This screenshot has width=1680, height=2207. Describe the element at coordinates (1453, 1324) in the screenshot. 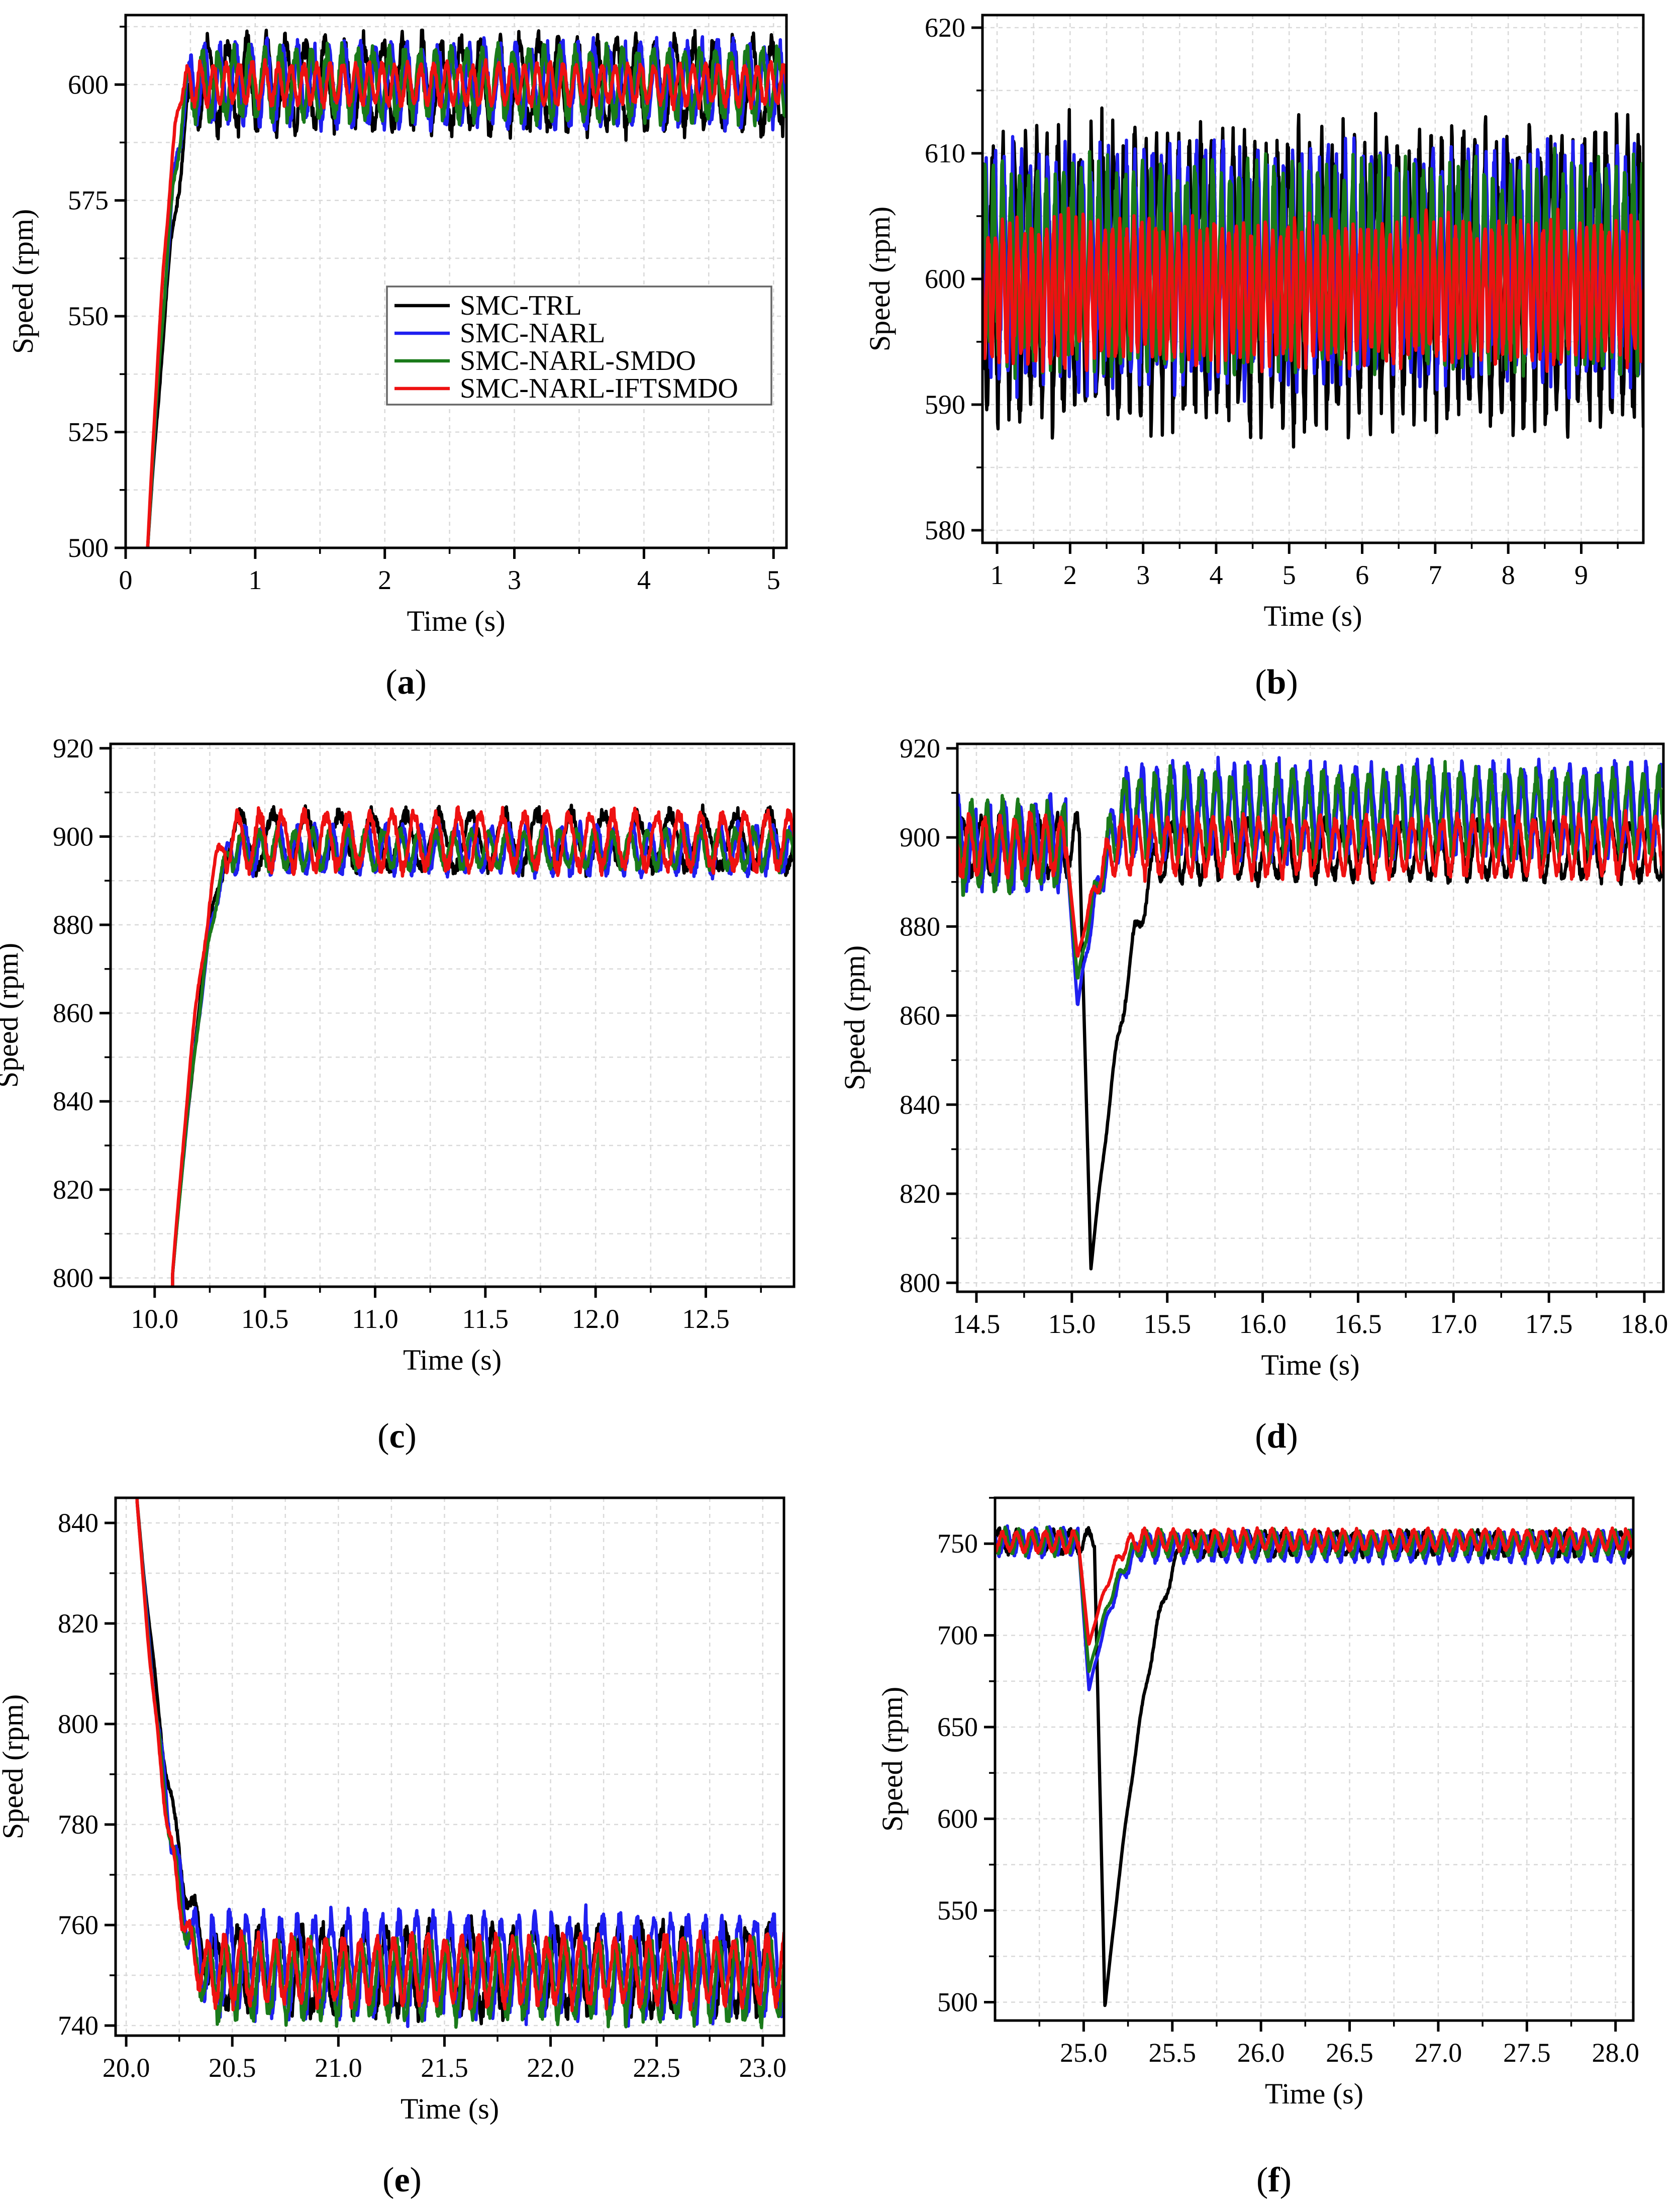

I see `x-tick-label: 17.0` at that location.